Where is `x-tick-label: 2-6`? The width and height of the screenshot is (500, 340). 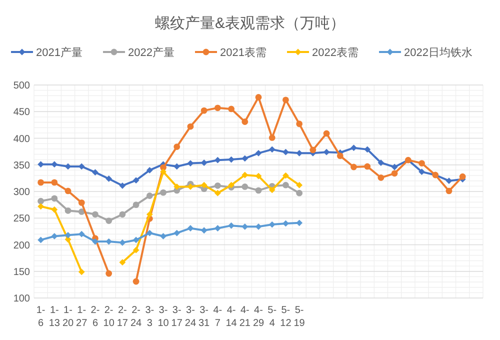 x-tick-label: 2-6 is located at coordinates (95, 317).